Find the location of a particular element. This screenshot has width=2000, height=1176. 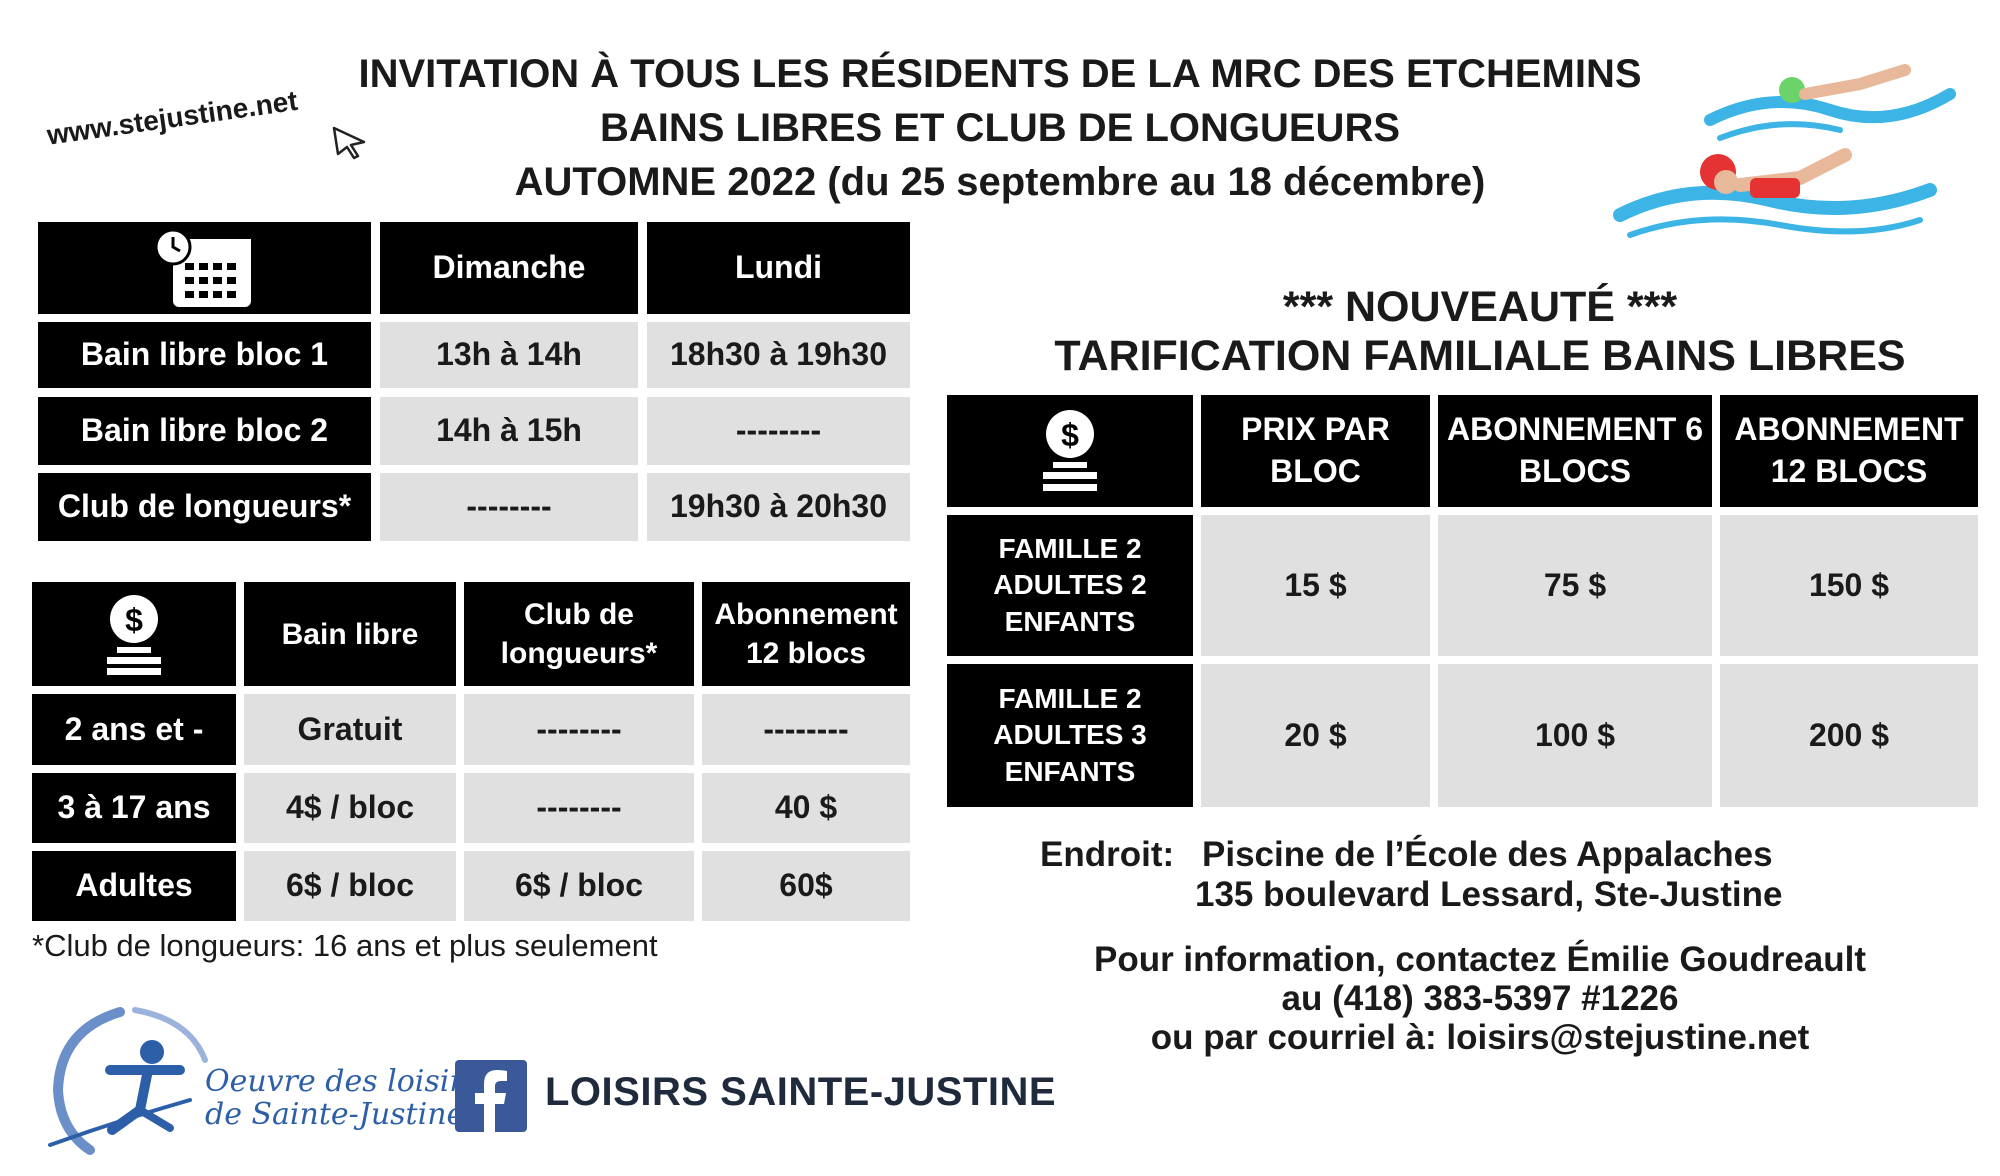

schedule-col-lundi: Lundi is located at coordinates (778, 268).